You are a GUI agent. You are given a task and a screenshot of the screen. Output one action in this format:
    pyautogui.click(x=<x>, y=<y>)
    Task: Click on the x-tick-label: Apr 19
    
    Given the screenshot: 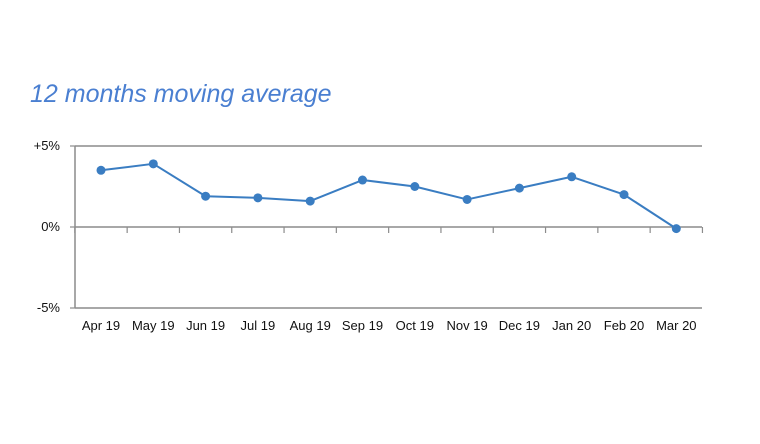 What is the action you would take?
    pyautogui.click(x=101, y=325)
    